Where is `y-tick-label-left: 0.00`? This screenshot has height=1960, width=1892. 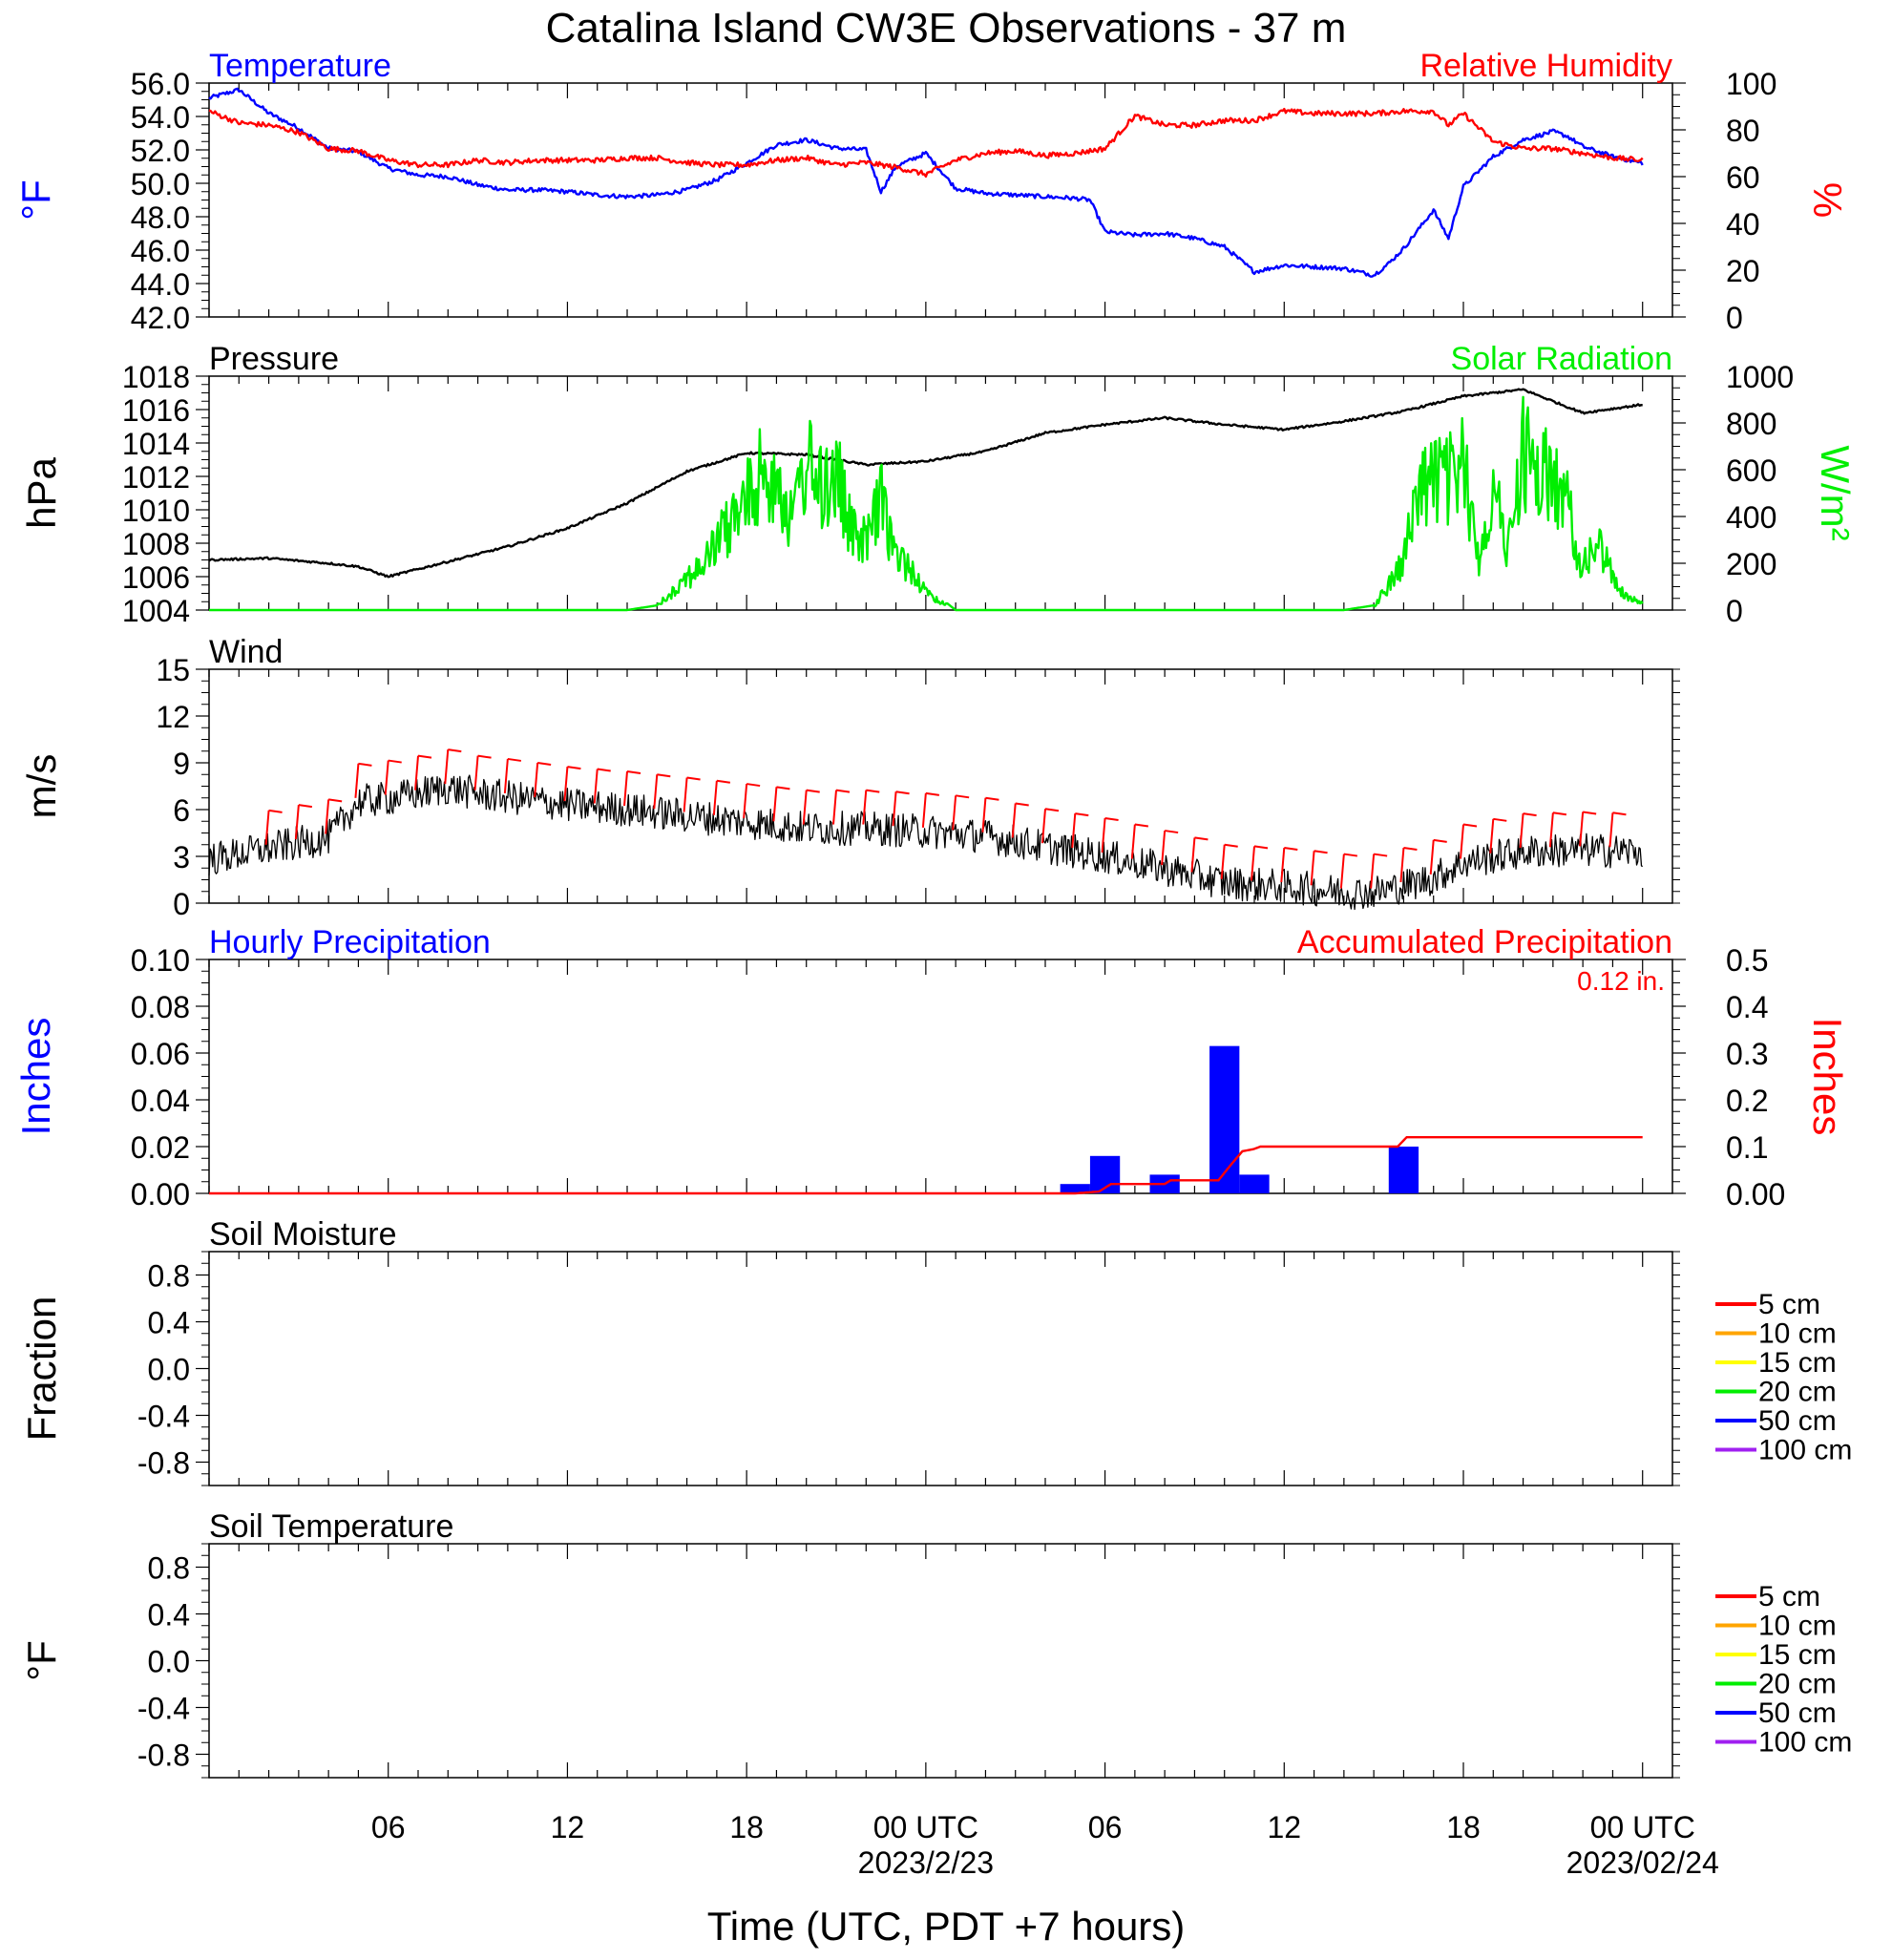
y-tick-label-left: 0.00 is located at coordinates (160, 1194).